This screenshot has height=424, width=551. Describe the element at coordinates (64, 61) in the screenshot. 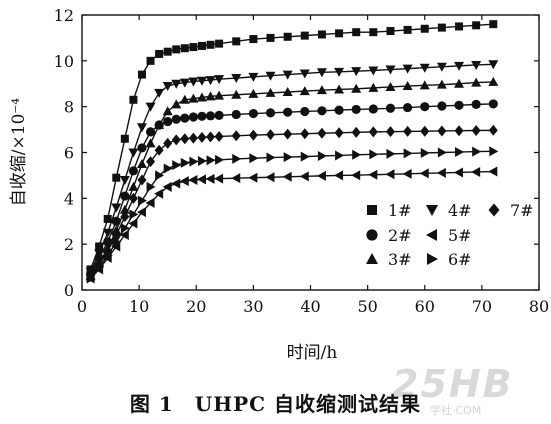

I see `y-tick-label: 10` at that location.